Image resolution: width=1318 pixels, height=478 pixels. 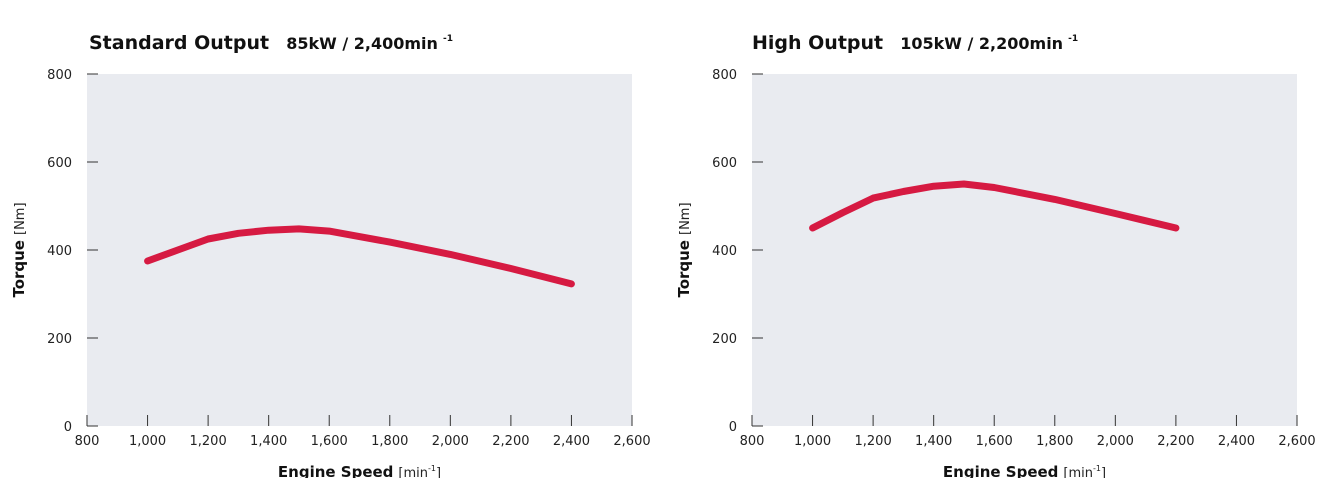 I want to click on chart-title-main: High Output, so click(x=817, y=43).